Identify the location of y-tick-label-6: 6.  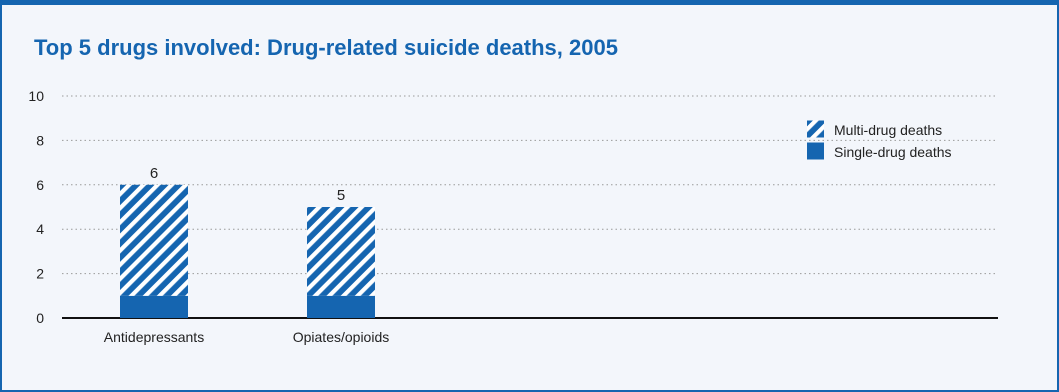
(40, 185).